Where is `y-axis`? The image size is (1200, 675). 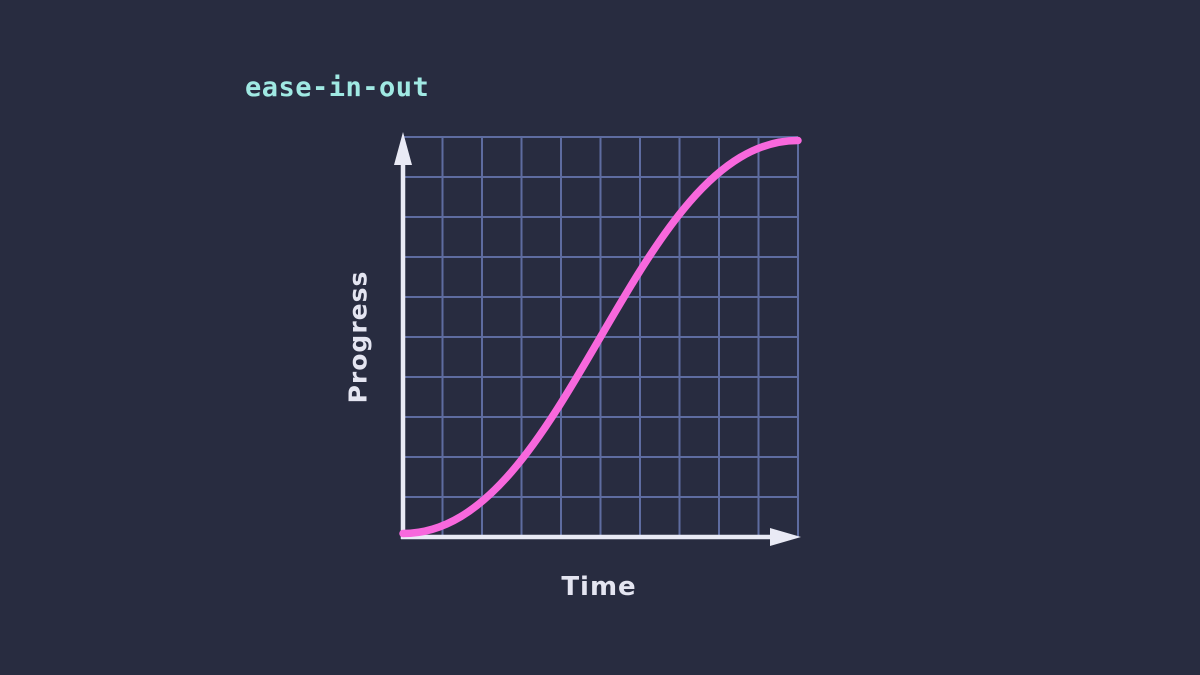
y-axis is located at coordinates (403, 335).